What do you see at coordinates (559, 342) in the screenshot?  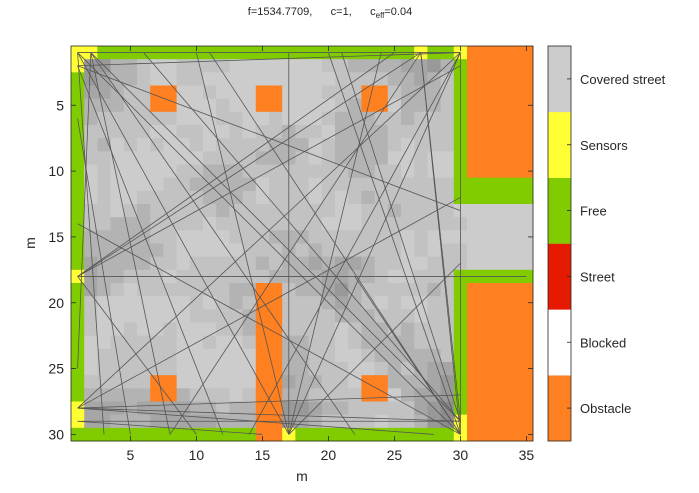 I see `colorbar-segment` at bounding box center [559, 342].